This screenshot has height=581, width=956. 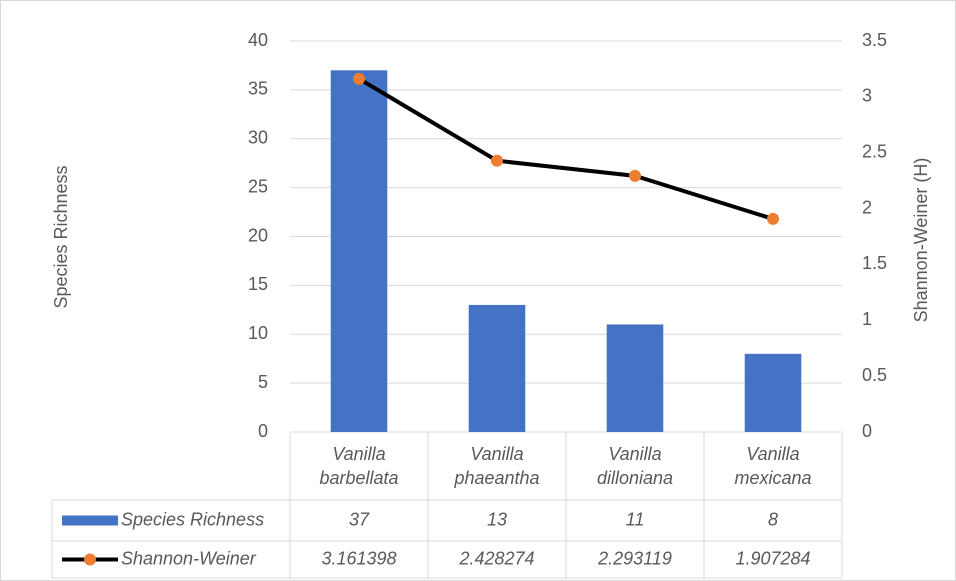 What do you see at coordinates (874, 263) in the screenshot?
I see `y2-tick-label: 1.5` at bounding box center [874, 263].